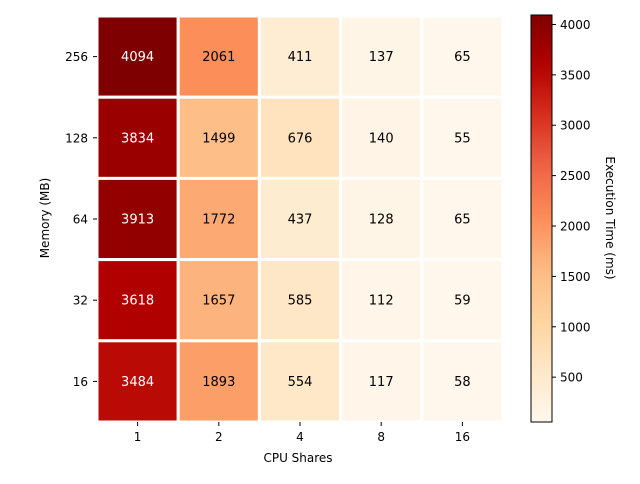 The height and width of the screenshot is (484, 640). What do you see at coordinates (575, 126) in the screenshot?
I see `colorbar-tick-label: 3000` at bounding box center [575, 126].